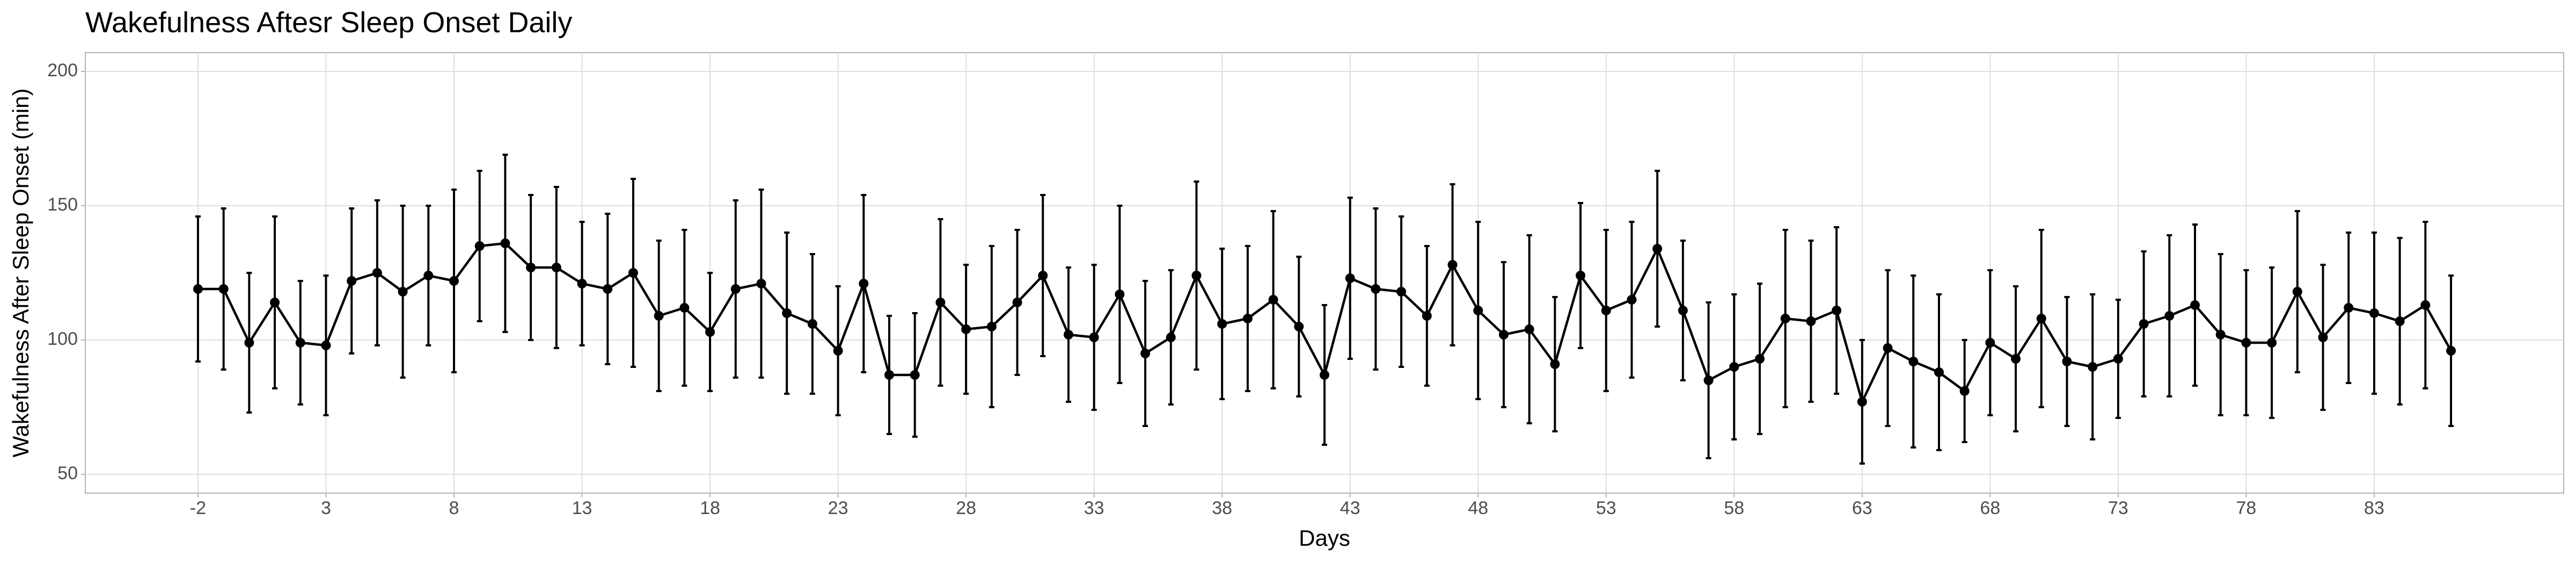 This screenshot has width=2576, height=564. Describe the element at coordinates (454, 508) in the screenshot. I see `x-tick-label: 8` at that location.